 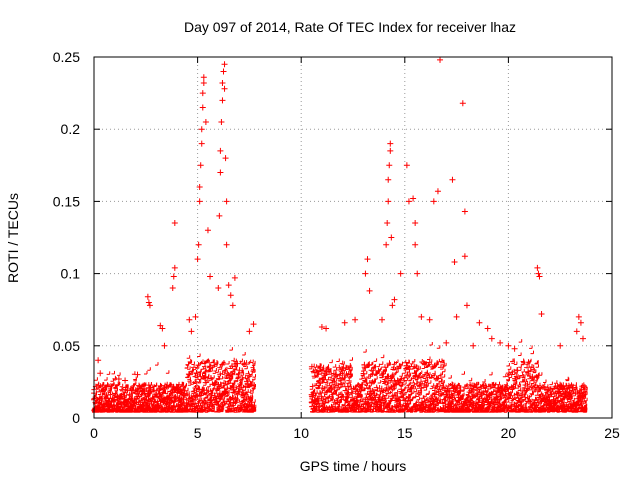 What do you see at coordinates (66, 346) in the screenshot?
I see `y-tick-label: 0.05` at bounding box center [66, 346].